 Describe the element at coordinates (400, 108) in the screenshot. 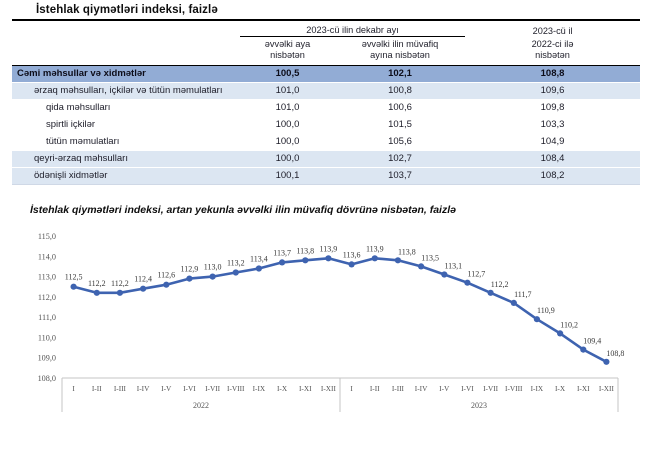

I see `row-value: 100,6` at that location.